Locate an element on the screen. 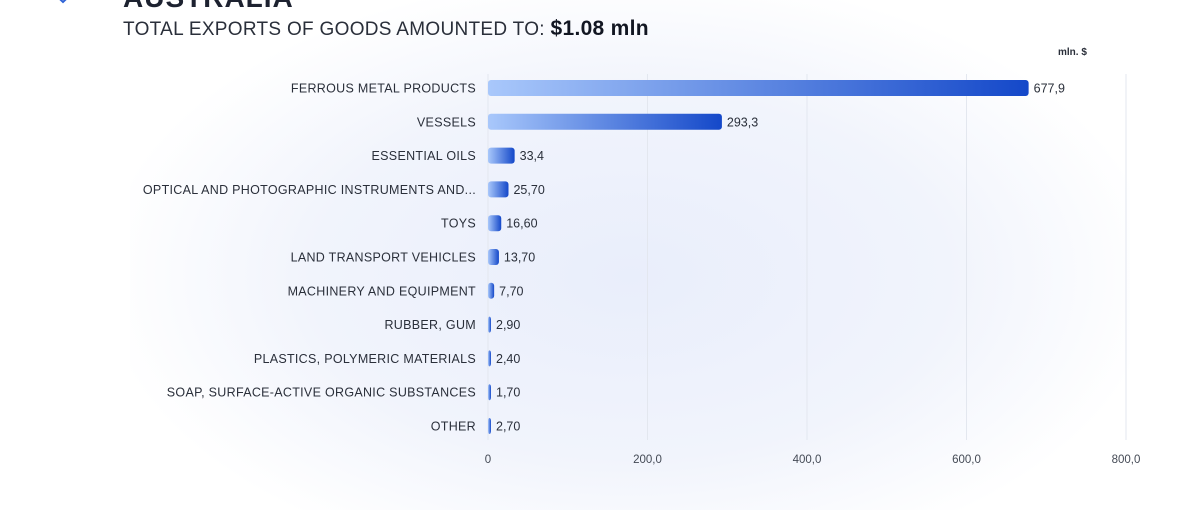  category-label: MACHINERY AND EQUIPMENT is located at coordinates (382, 291).